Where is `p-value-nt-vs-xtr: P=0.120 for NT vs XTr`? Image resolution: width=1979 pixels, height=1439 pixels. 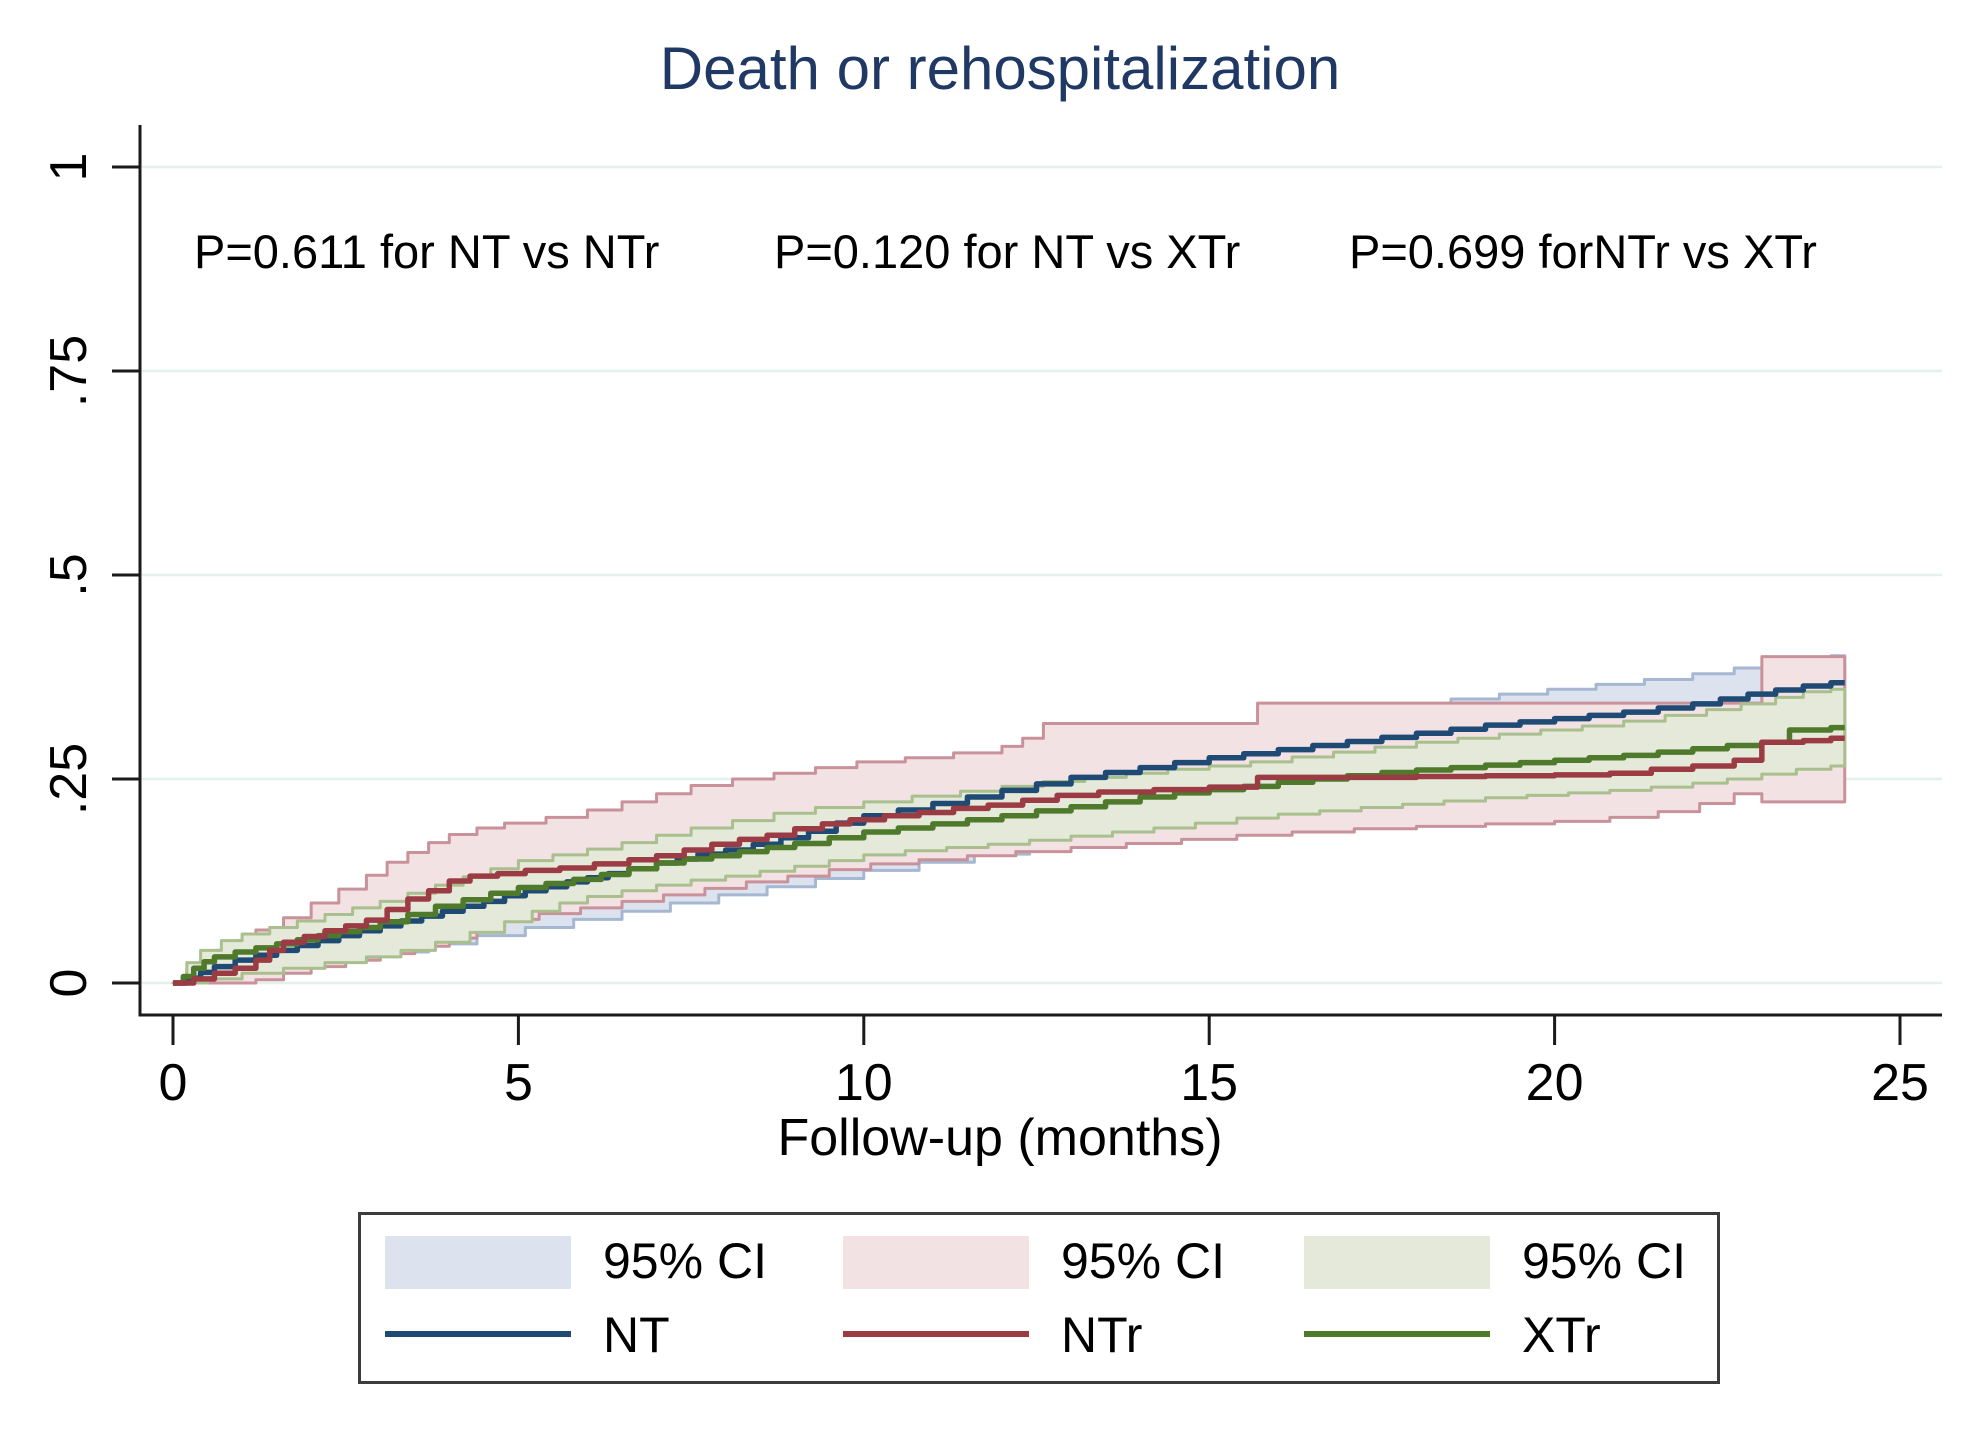
p-value-nt-vs-xtr: P=0.120 for NT vs XTr is located at coordinates (1007, 251).